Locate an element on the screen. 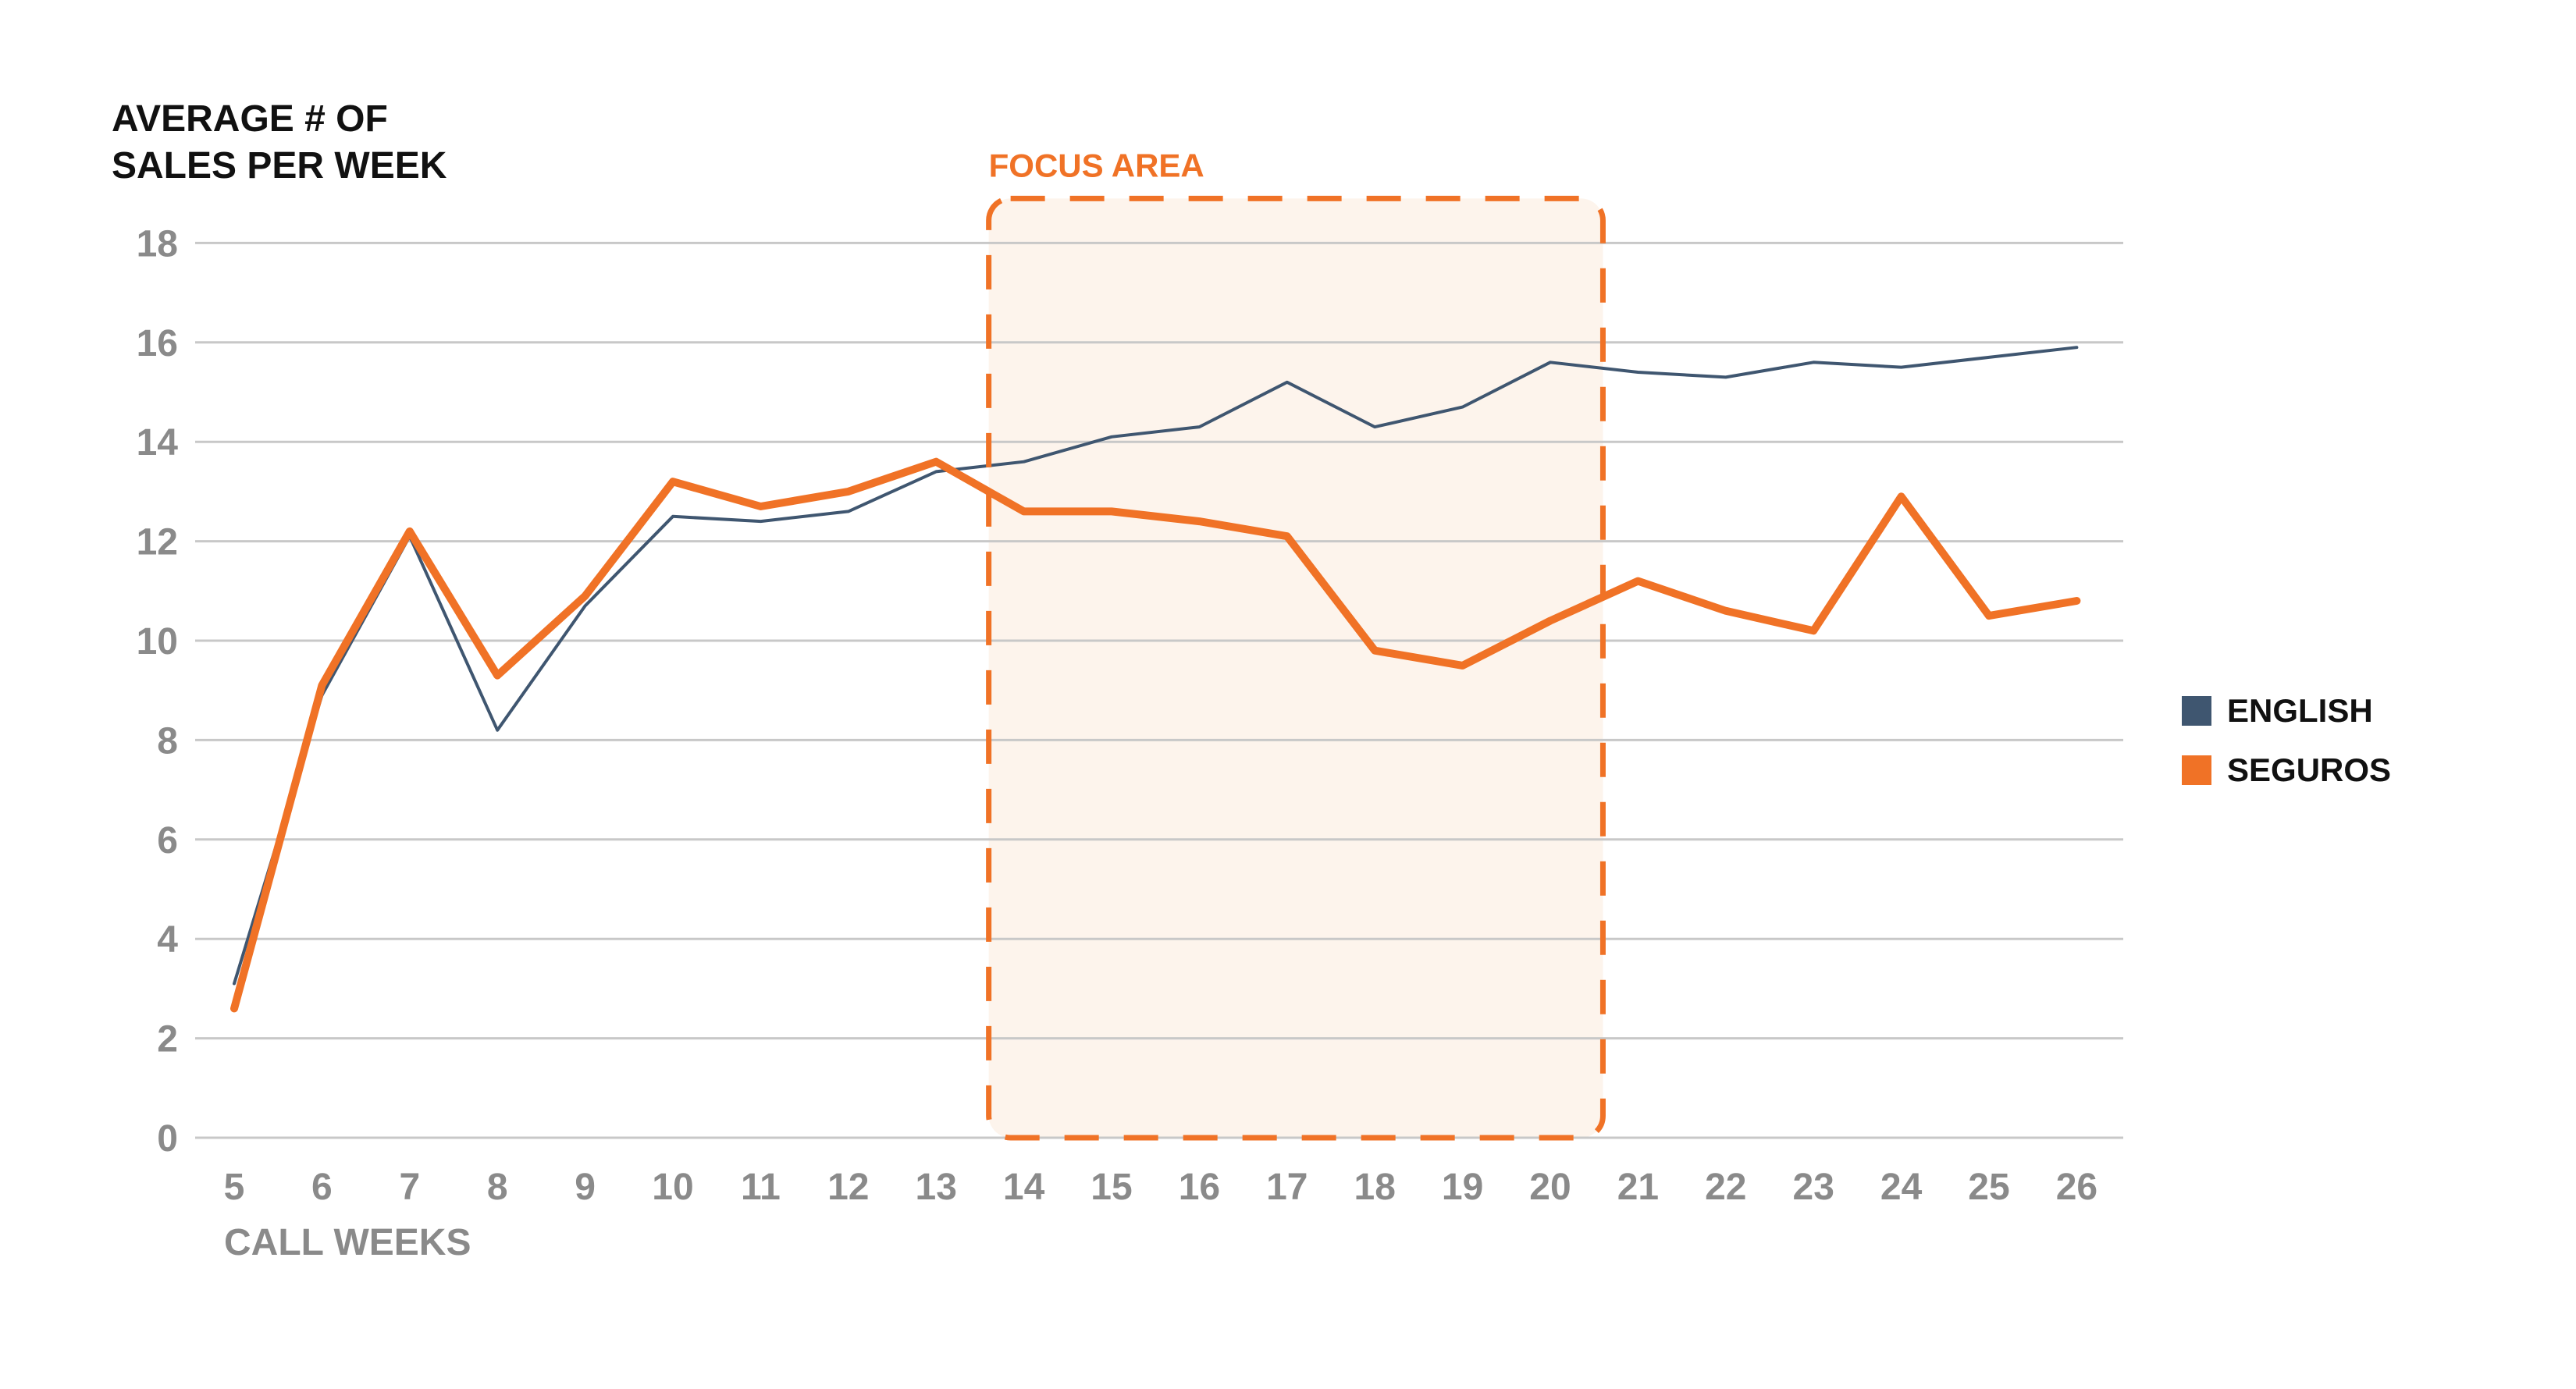 This screenshot has width=2576, height=1389. focus-area-label: FOCUS AREA is located at coordinates (1096, 165).